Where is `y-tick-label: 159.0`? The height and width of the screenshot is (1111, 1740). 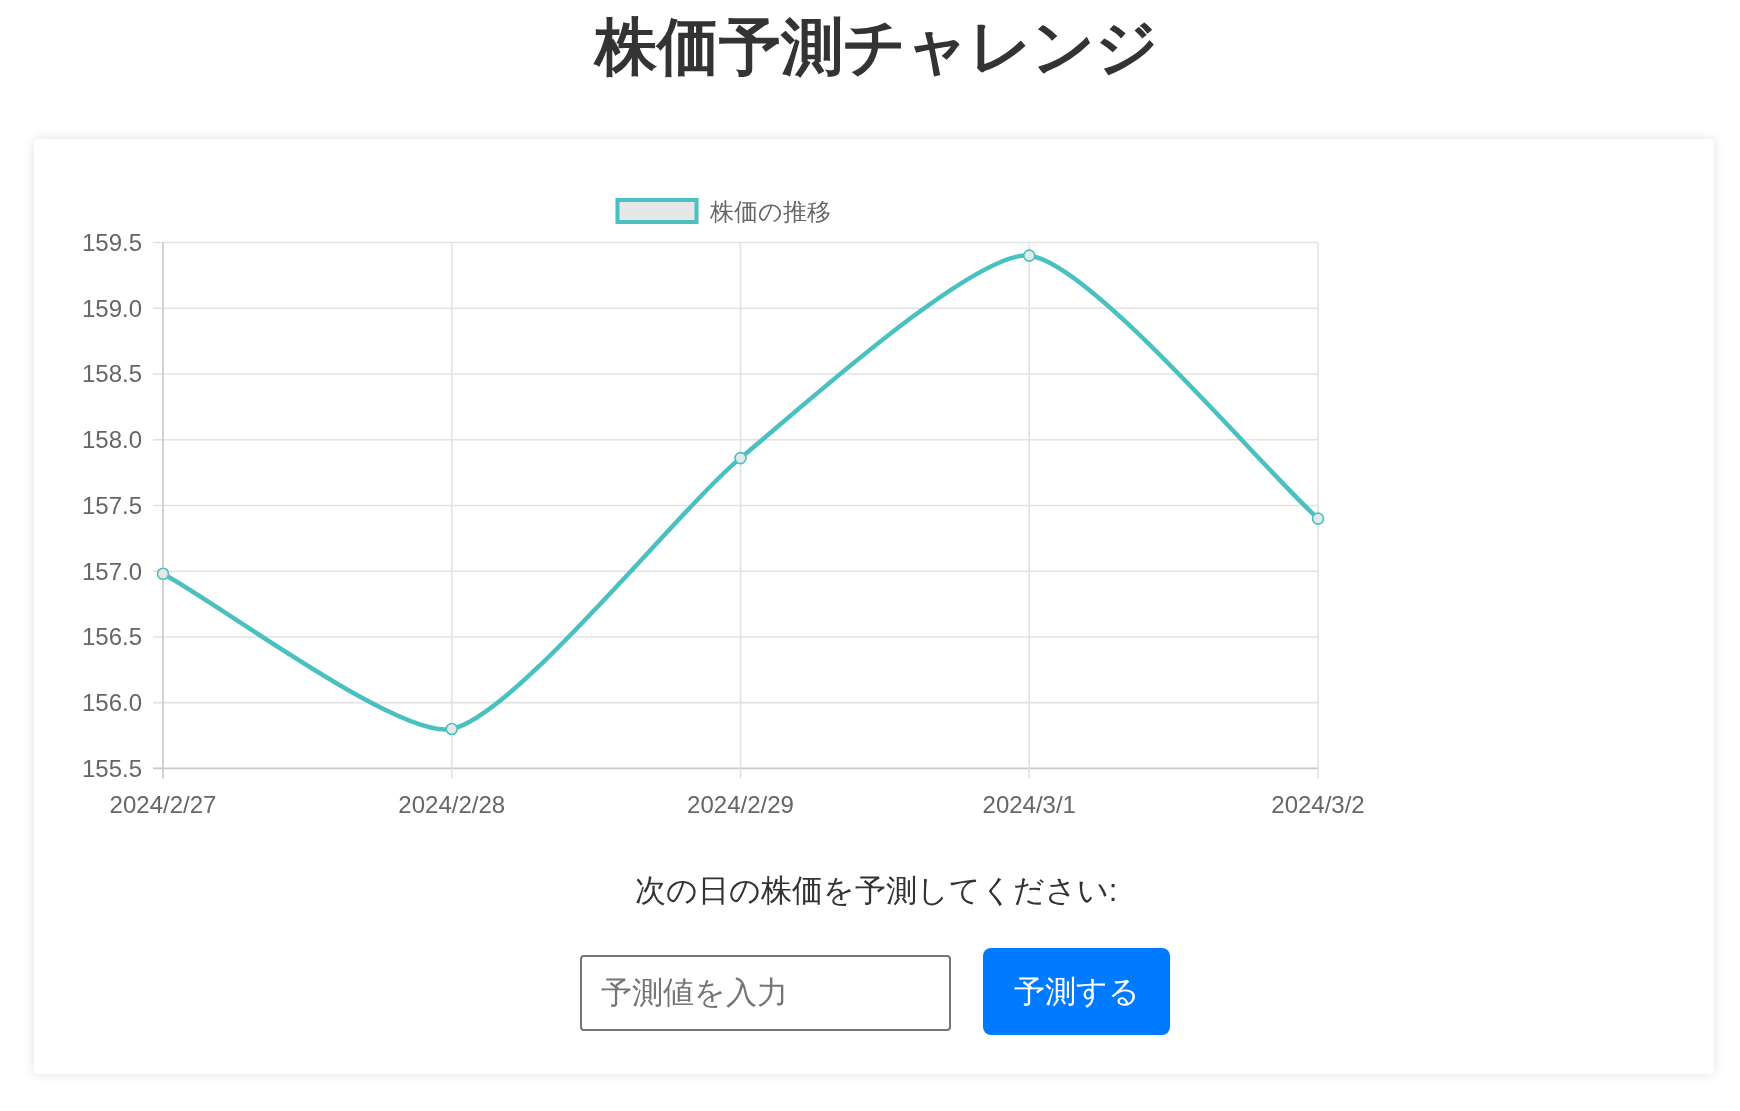 y-tick-label: 159.0 is located at coordinates (111, 308).